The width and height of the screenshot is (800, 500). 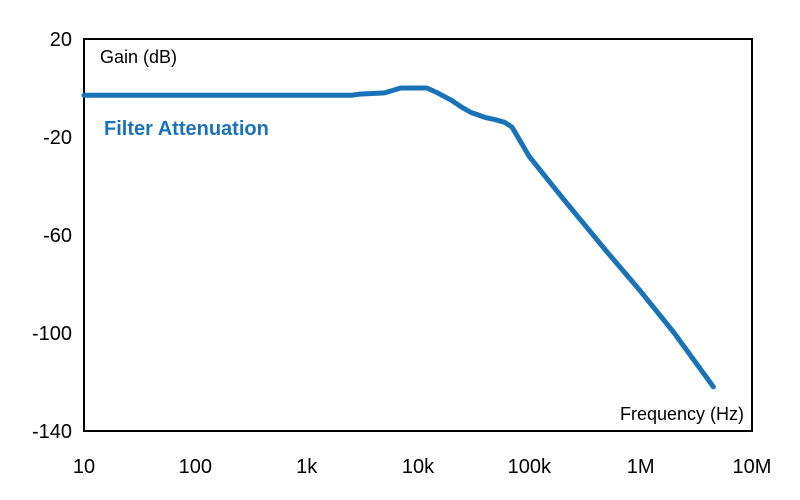 I want to click on y-tick-label: -20, so click(x=57, y=138).